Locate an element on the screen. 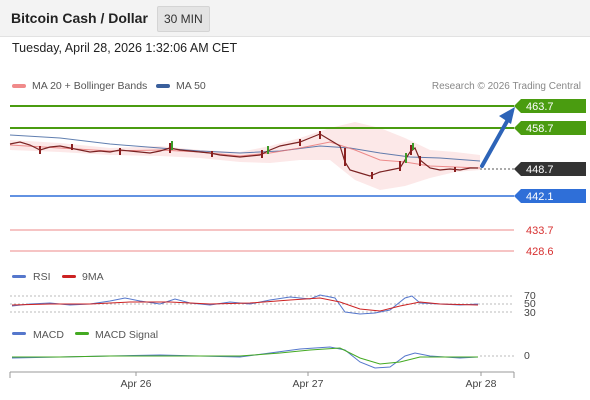  rsi-level-70: 70 is located at coordinates (530, 296).